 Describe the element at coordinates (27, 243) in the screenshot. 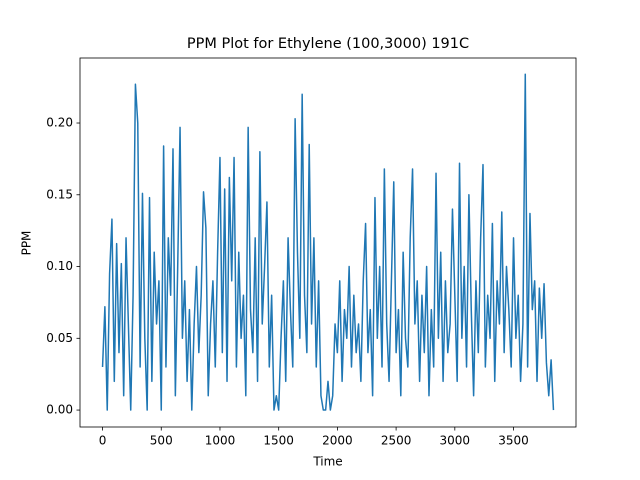

I see `y-axis-label: PPM` at that location.